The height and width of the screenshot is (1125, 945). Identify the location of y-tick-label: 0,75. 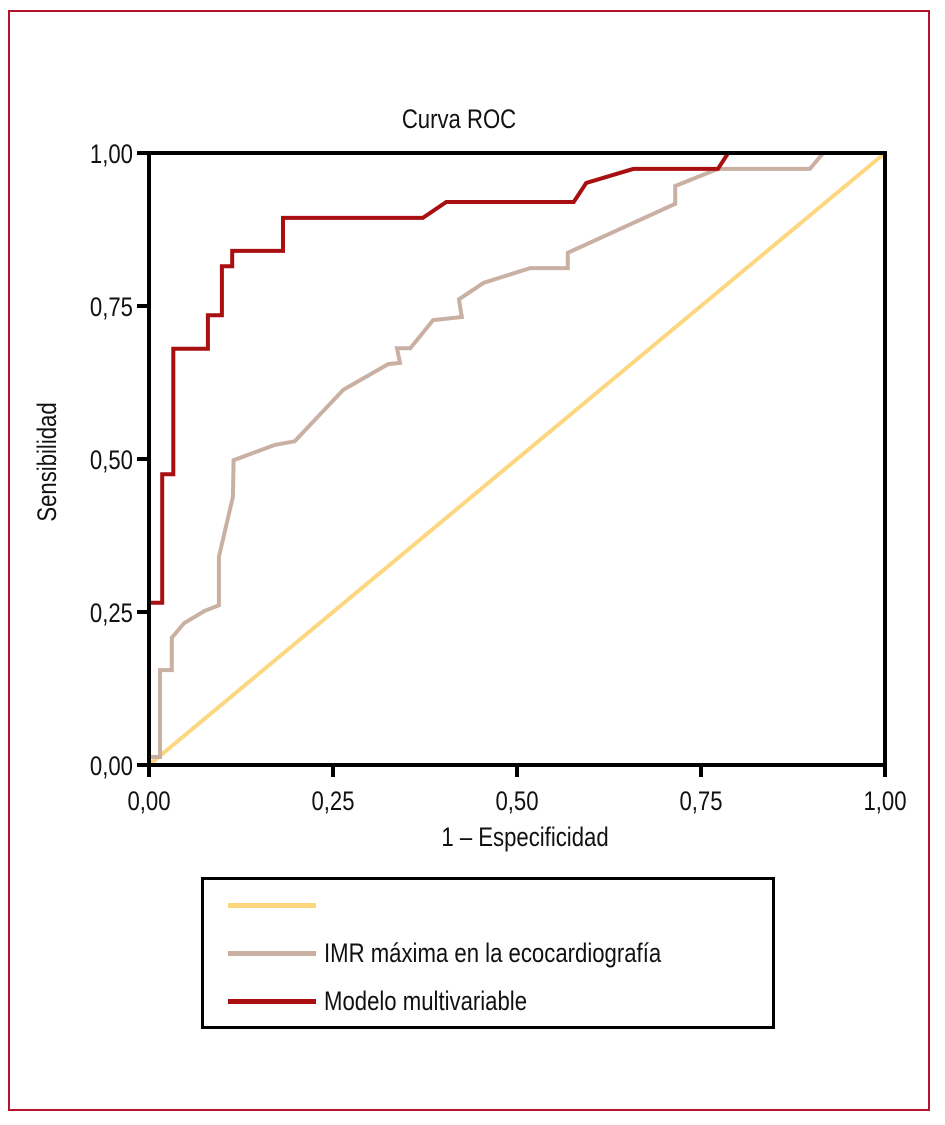
(111, 308).